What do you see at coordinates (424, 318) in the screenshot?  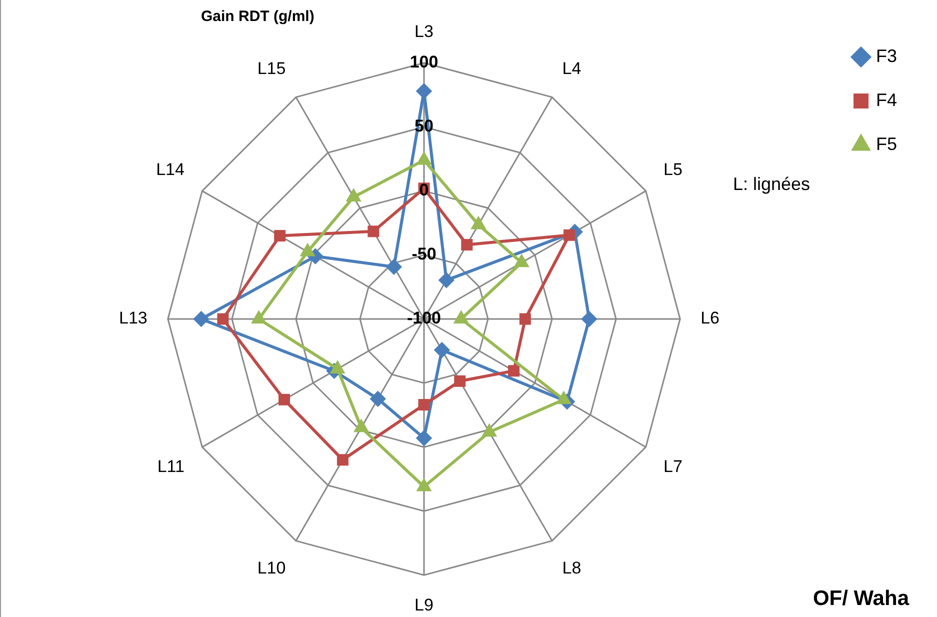 I see `y-tick-label: -100` at bounding box center [424, 318].